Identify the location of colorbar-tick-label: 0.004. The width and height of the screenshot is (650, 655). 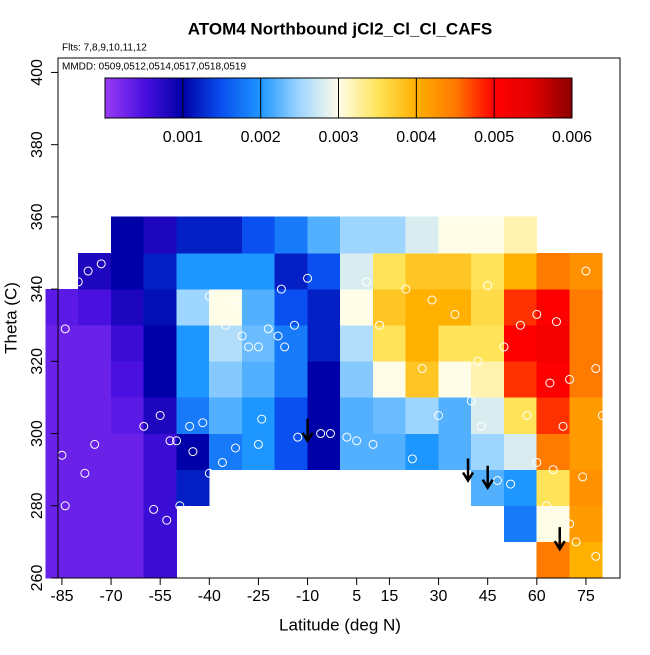
(416, 137).